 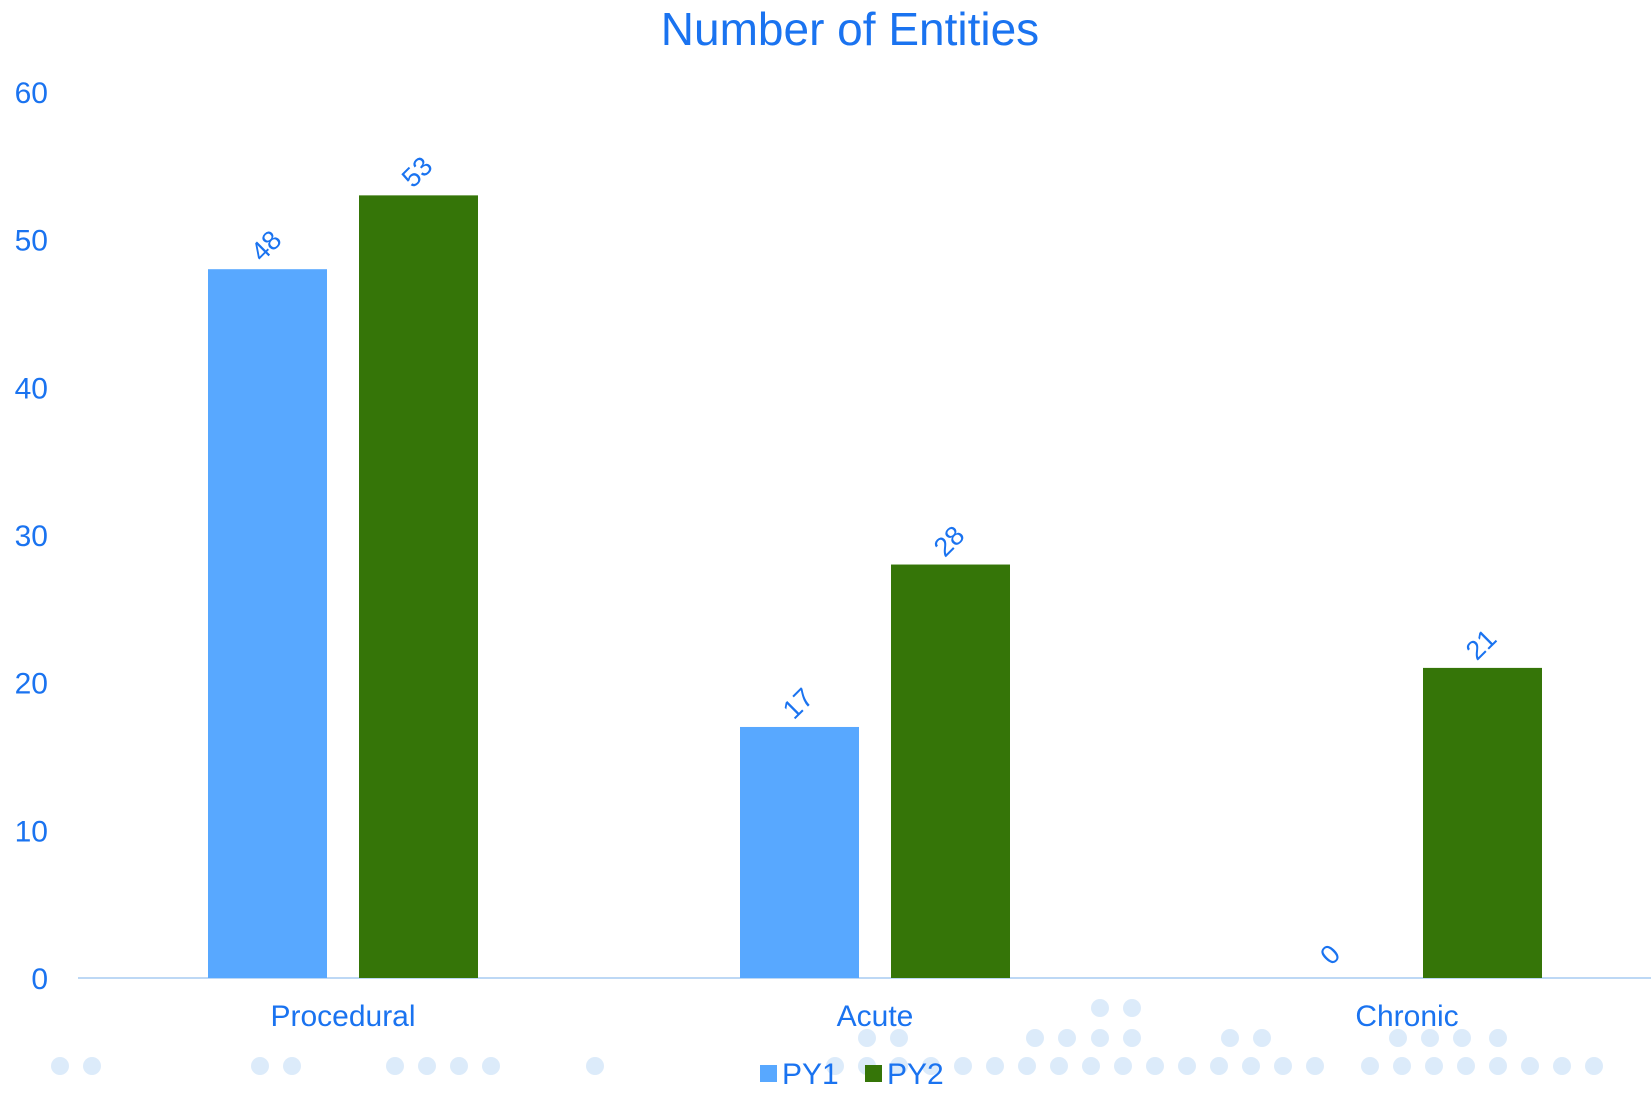 I want to click on legend-swatch-py1, so click(x=768, y=1073).